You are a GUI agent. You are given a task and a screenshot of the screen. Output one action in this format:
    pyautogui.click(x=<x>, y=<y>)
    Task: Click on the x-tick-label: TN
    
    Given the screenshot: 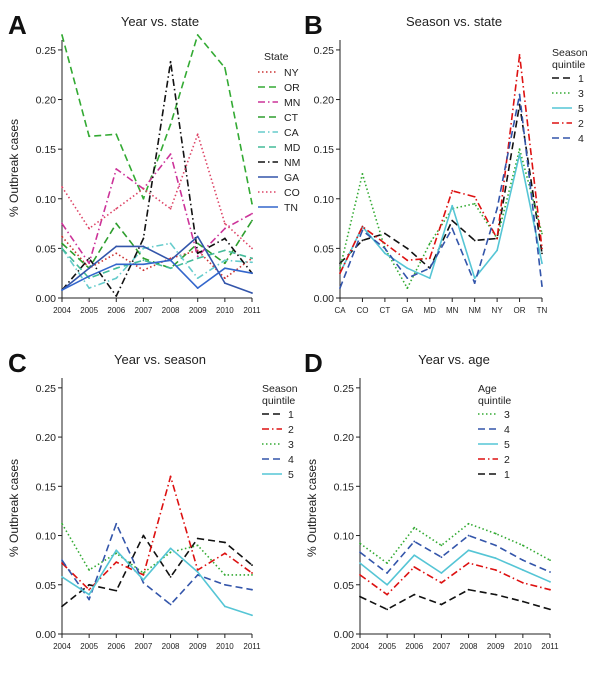 What is the action you would take?
    pyautogui.click(x=542, y=310)
    